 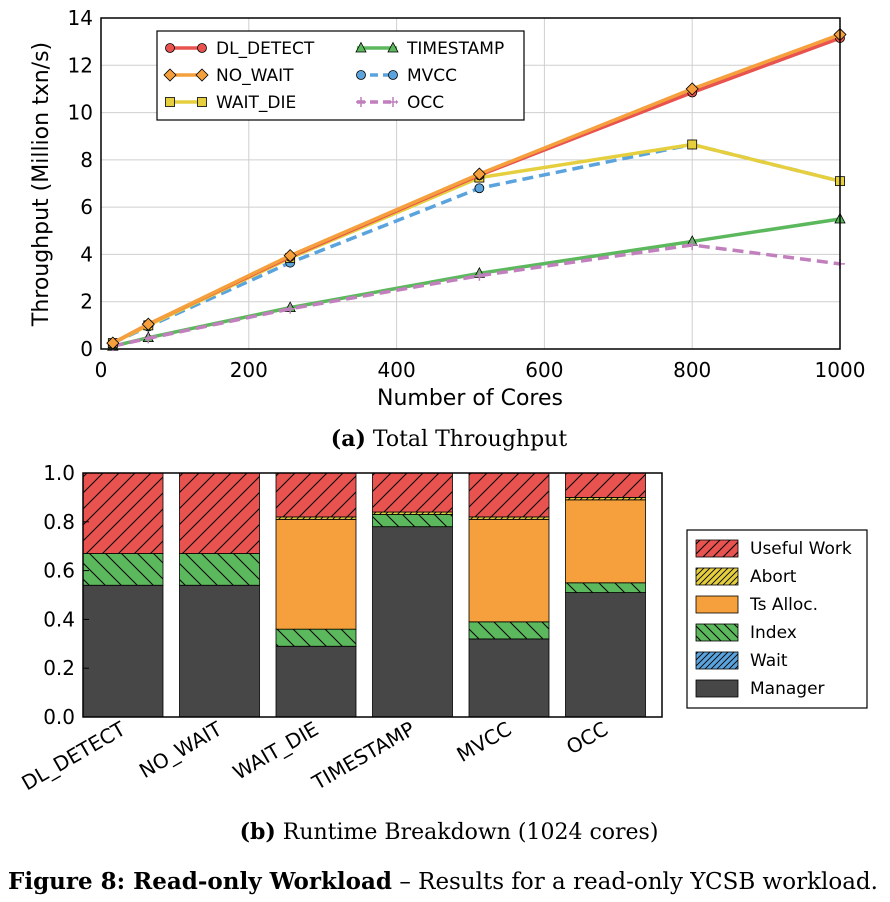 I want to click on x-tick-label: 0, so click(x=101, y=370).